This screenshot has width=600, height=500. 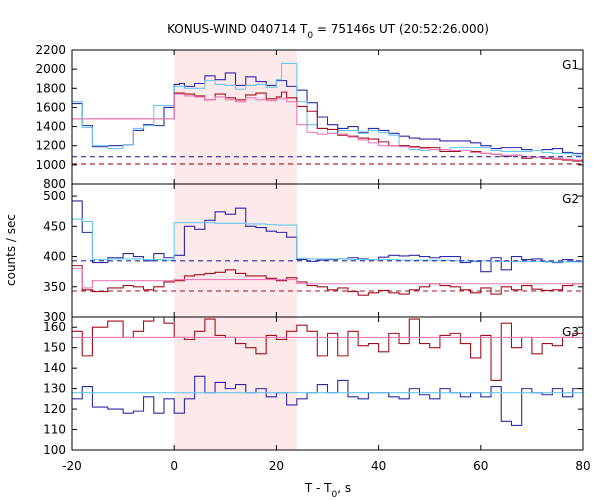 What do you see at coordinates (480, 466) in the screenshot?
I see `x-tick-label: 60` at bounding box center [480, 466].